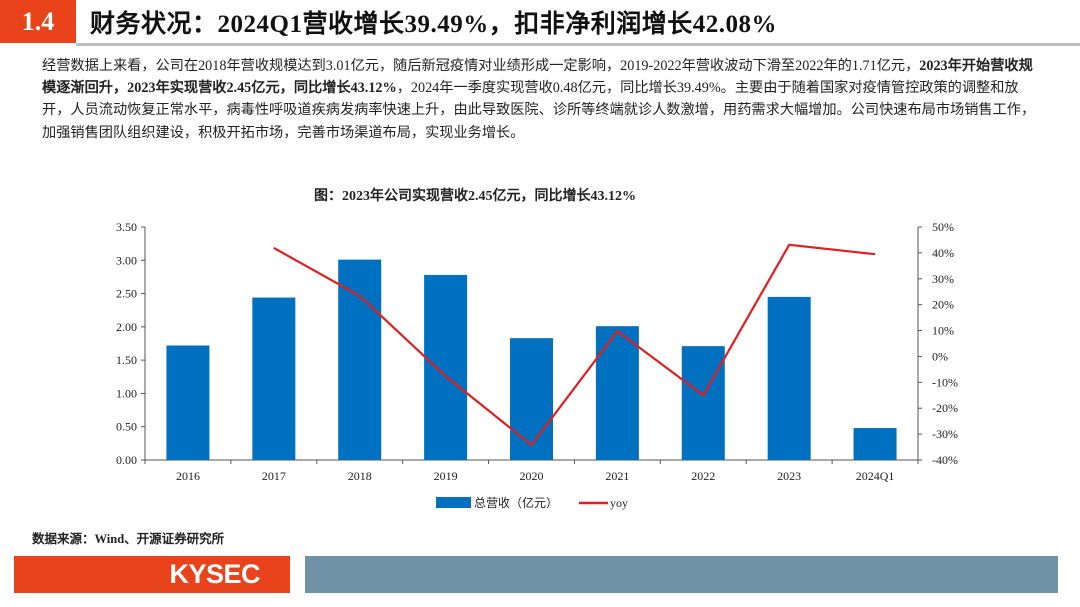 Image resolution: width=1080 pixels, height=607 pixels. What do you see at coordinates (433, 24) in the screenshot?
I see `page-title: 财务状况：2024Q1营收增长39.49%，扣非净利润增长42.08%` at bounding box center [433, 24].